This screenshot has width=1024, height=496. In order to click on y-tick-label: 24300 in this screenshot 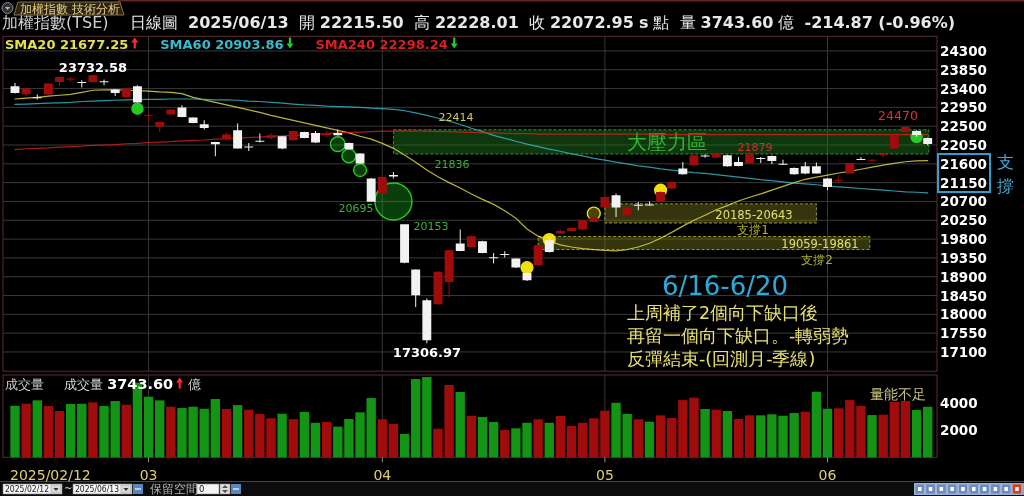, I will do `click(963, 50)`.